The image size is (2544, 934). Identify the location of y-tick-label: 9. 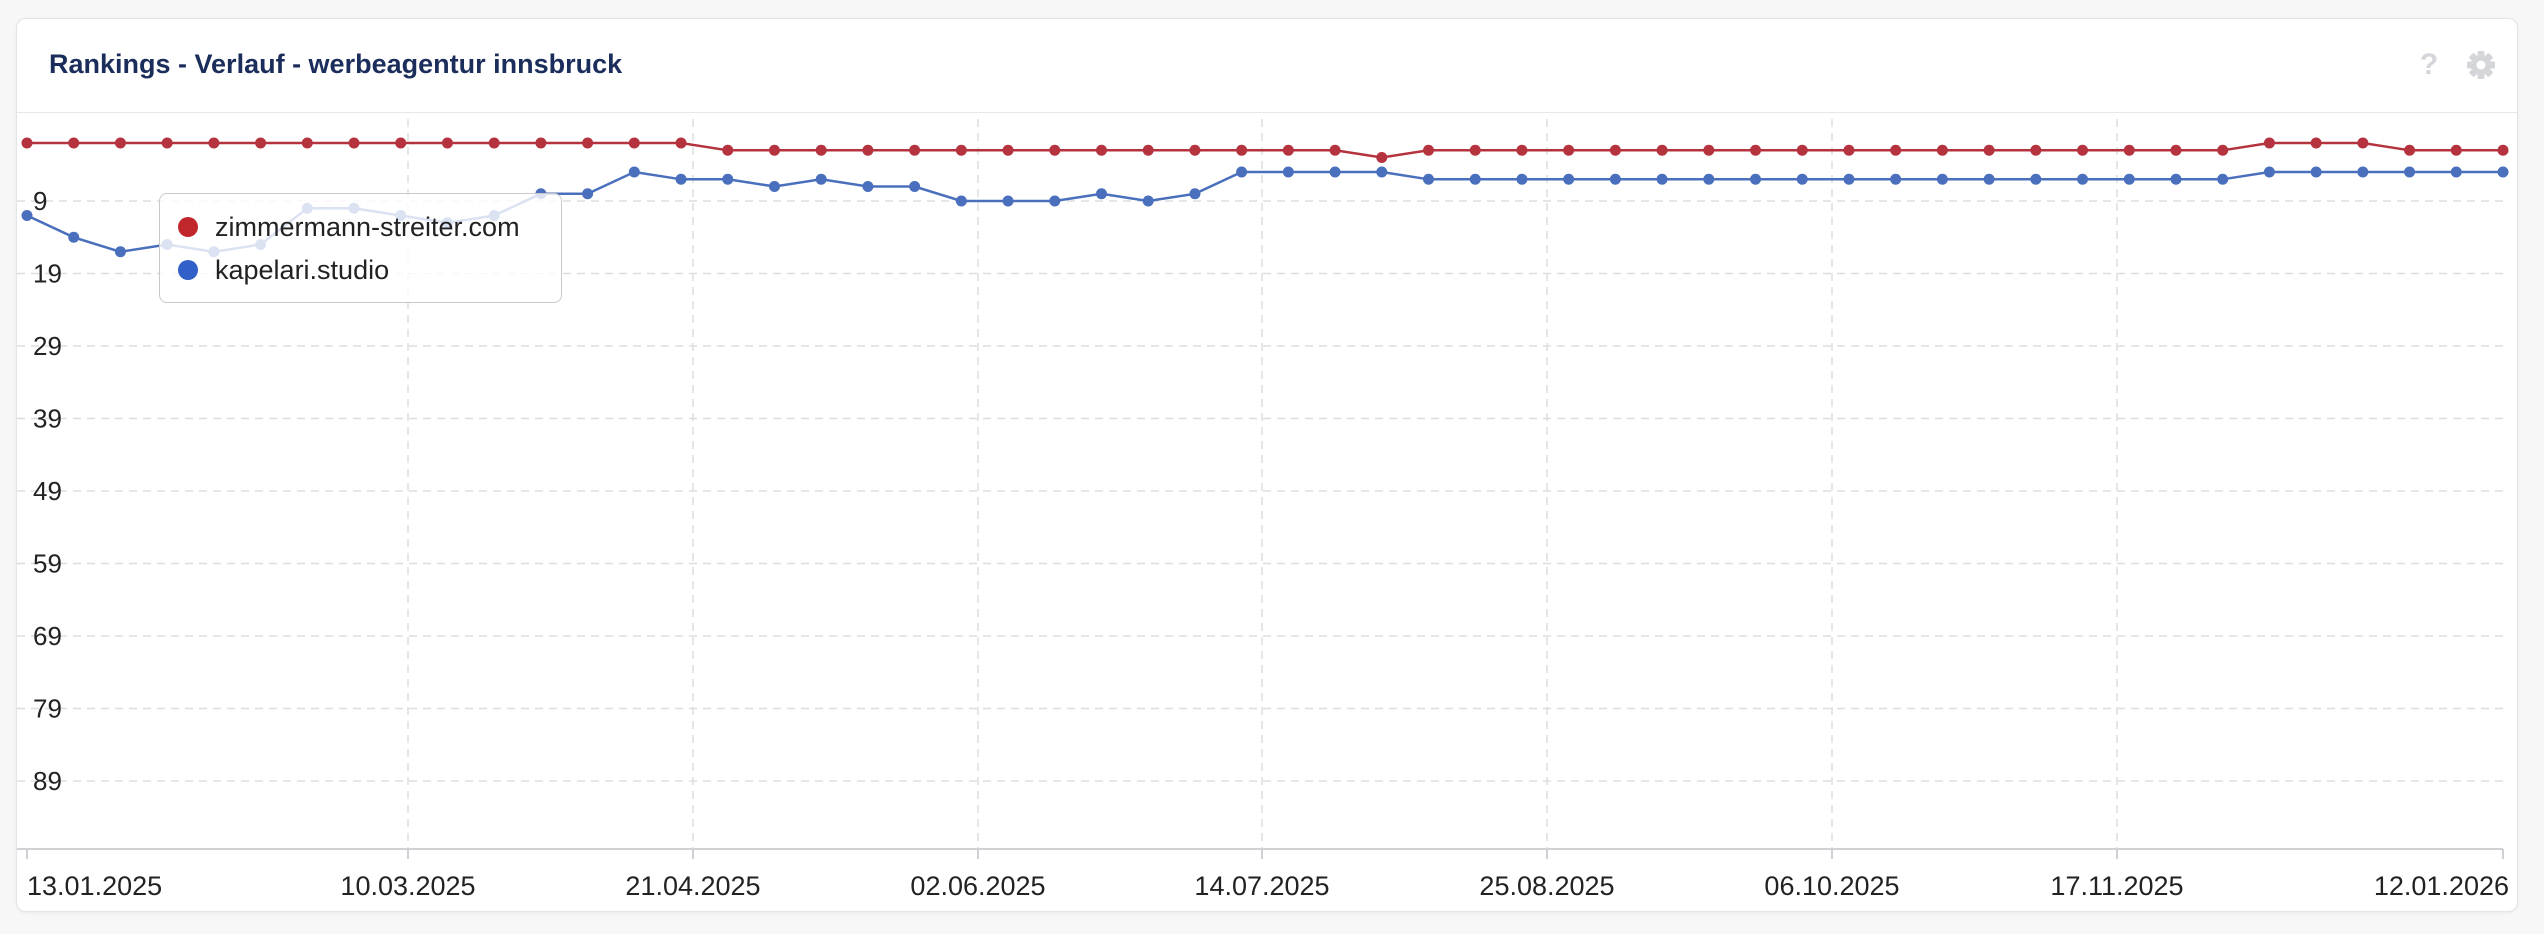
(40, 201).